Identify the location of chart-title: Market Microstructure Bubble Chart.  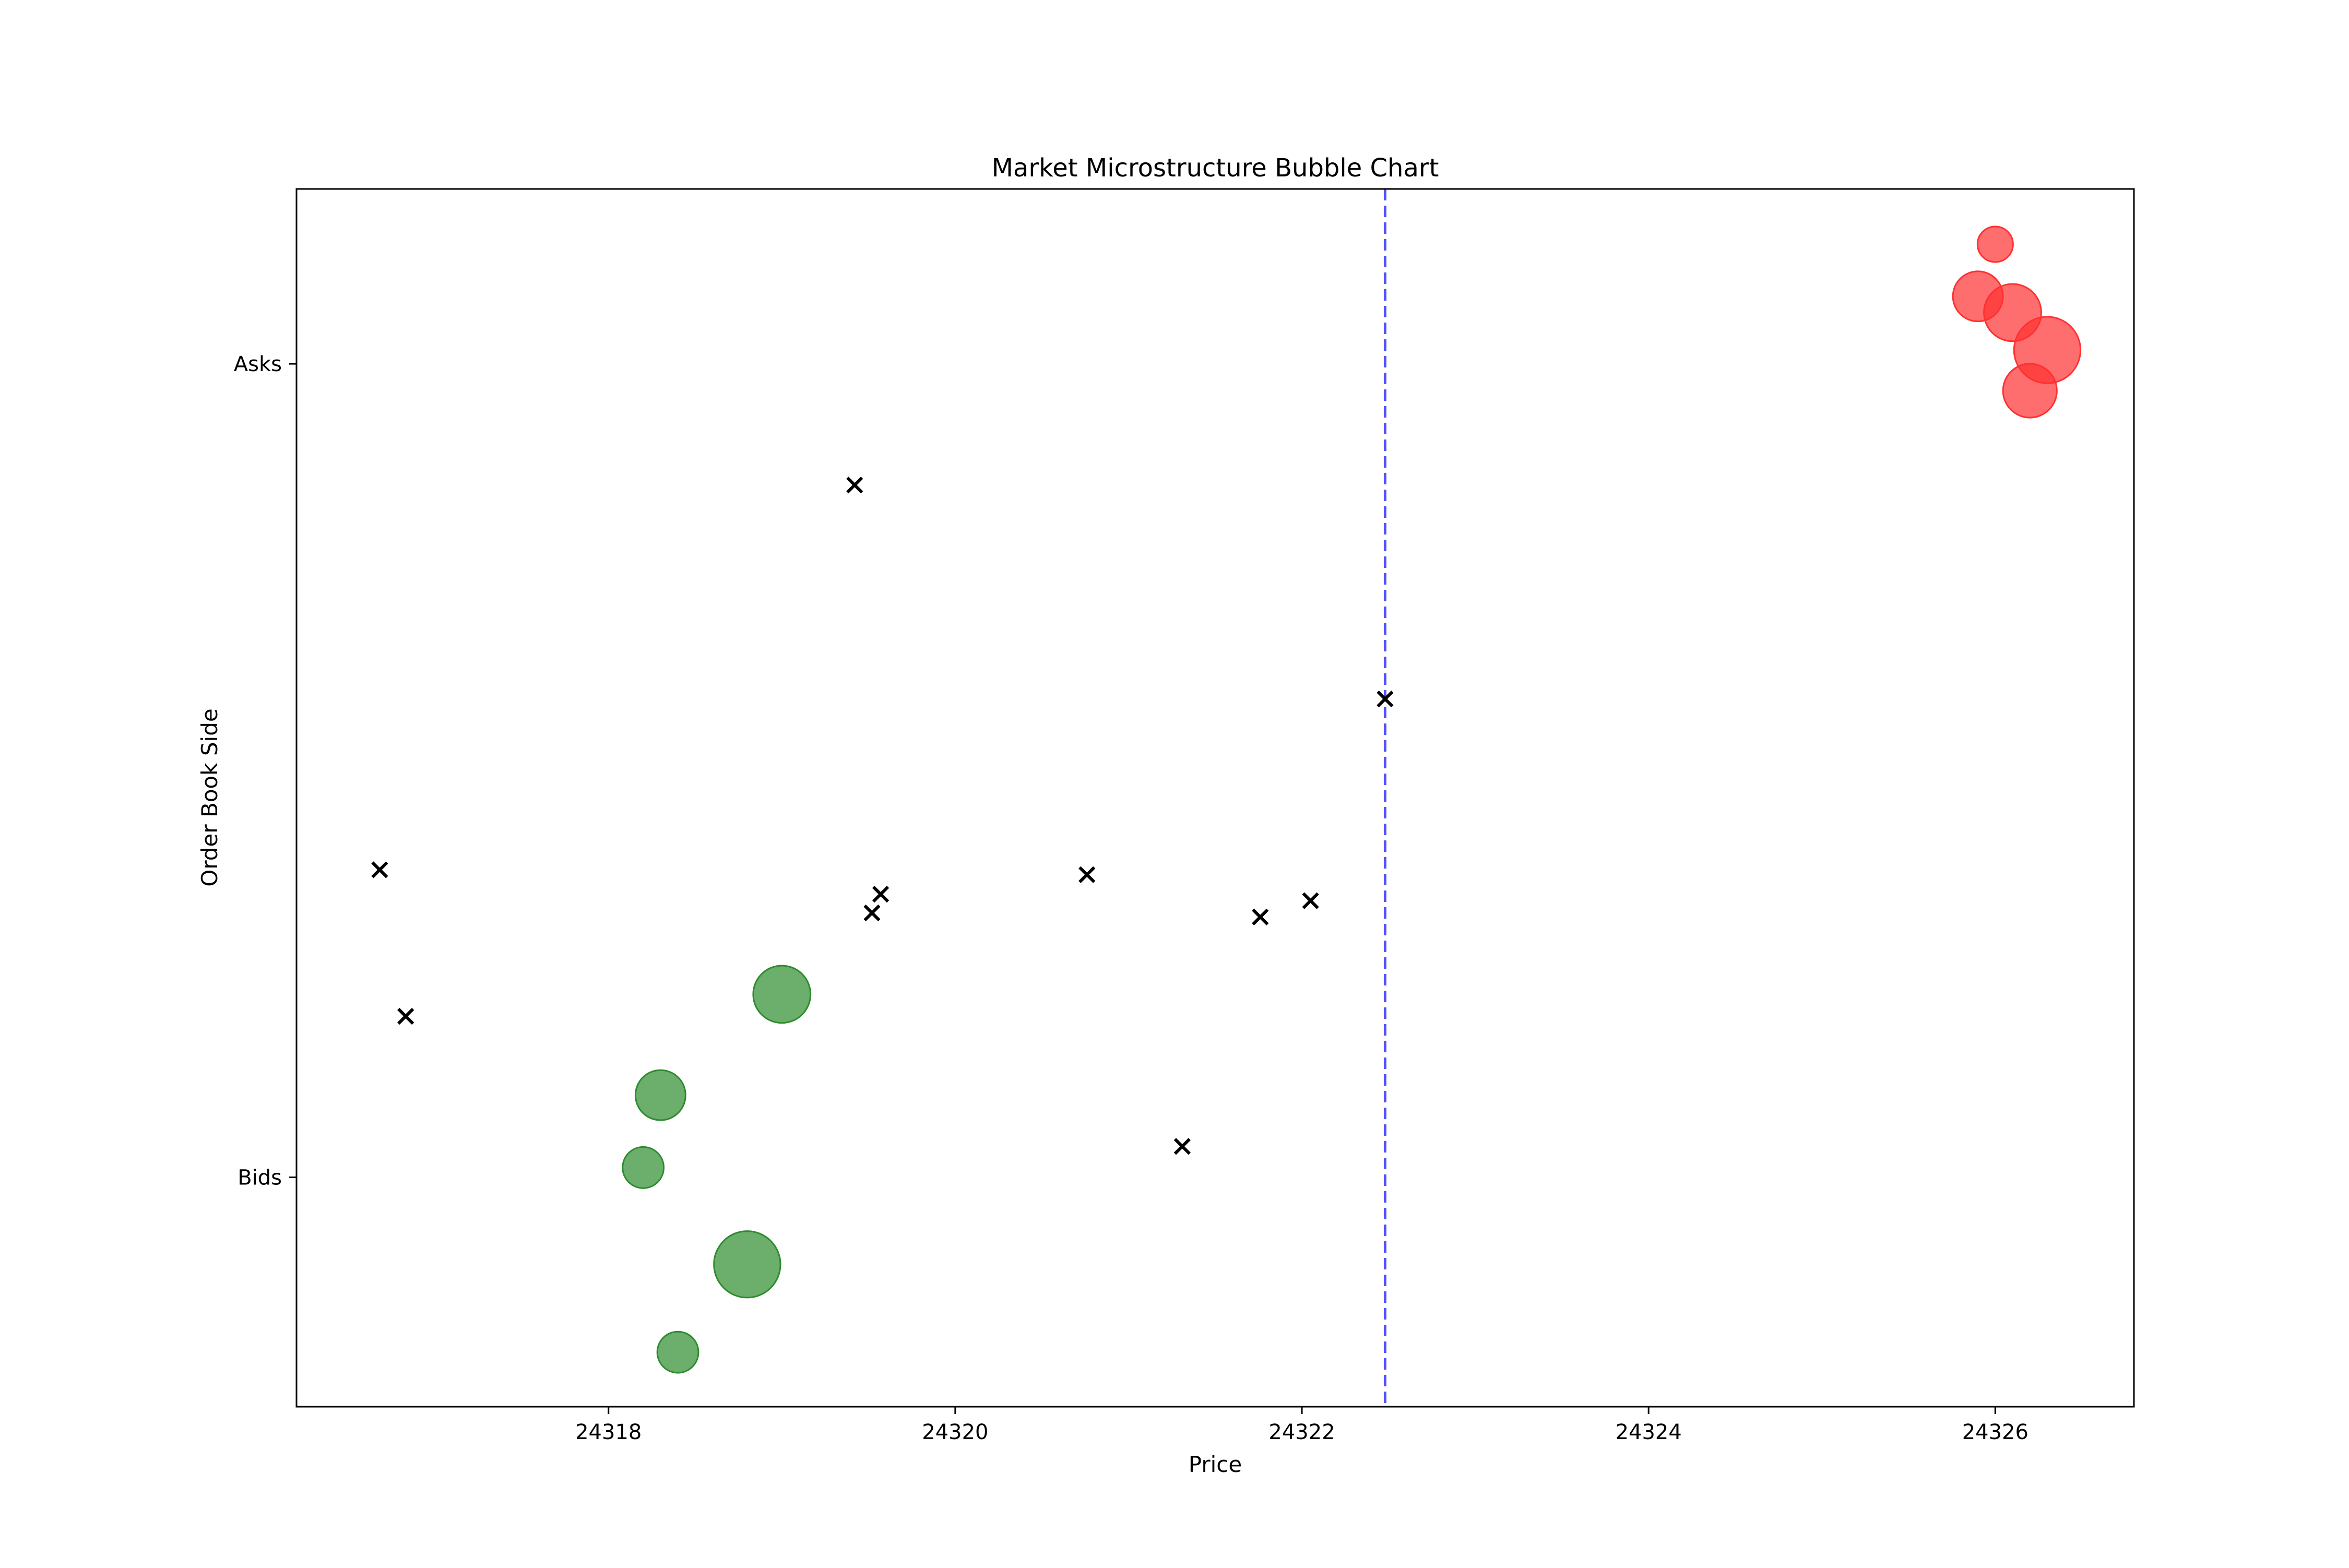
(1215, 168).